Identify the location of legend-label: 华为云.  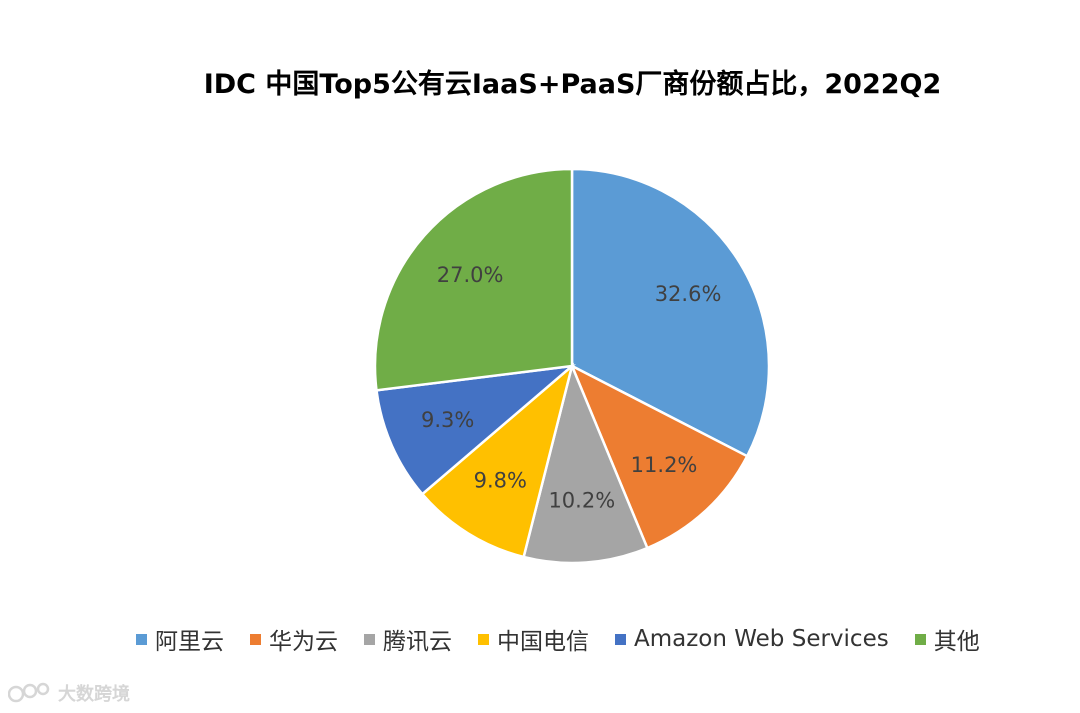
(303, 642).